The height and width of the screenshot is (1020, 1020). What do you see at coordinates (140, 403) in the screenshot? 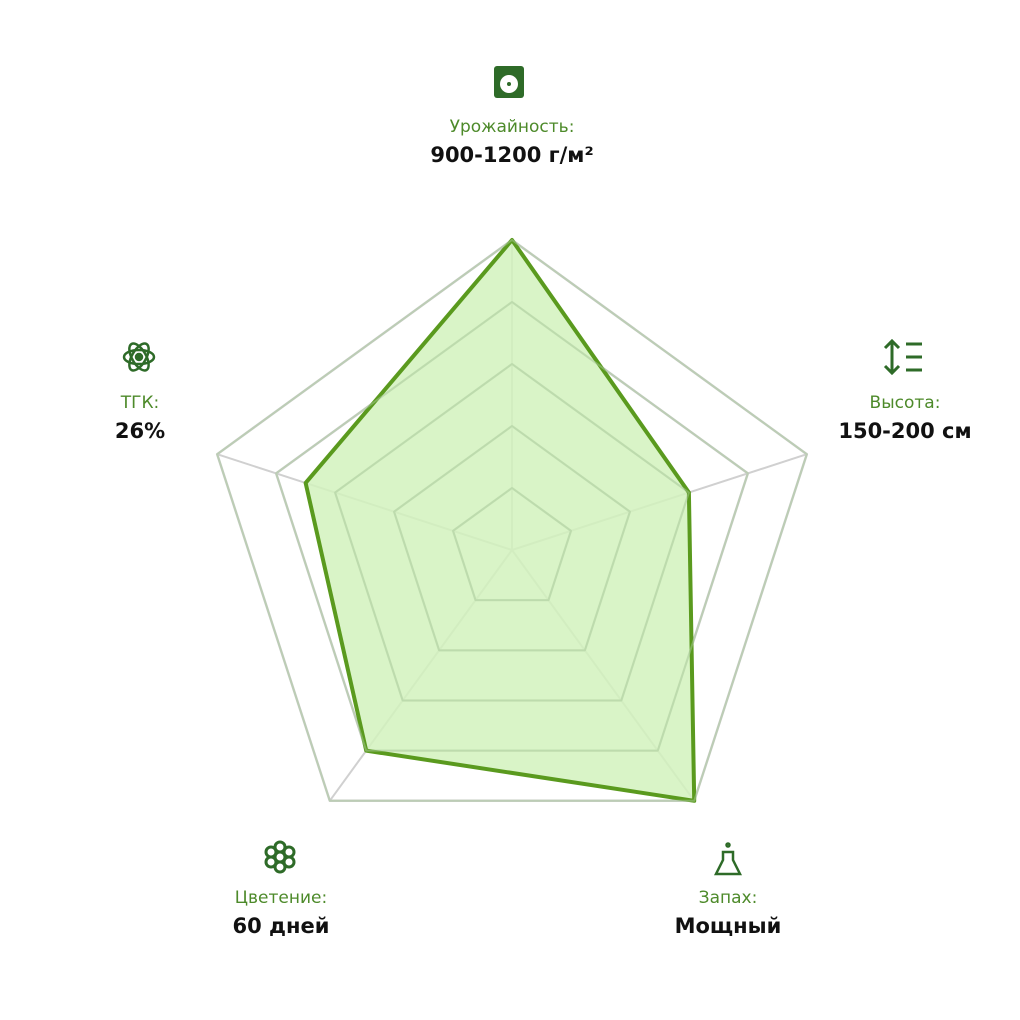
I see `axis-label: ТГК:` at bounding box center [140, 403].